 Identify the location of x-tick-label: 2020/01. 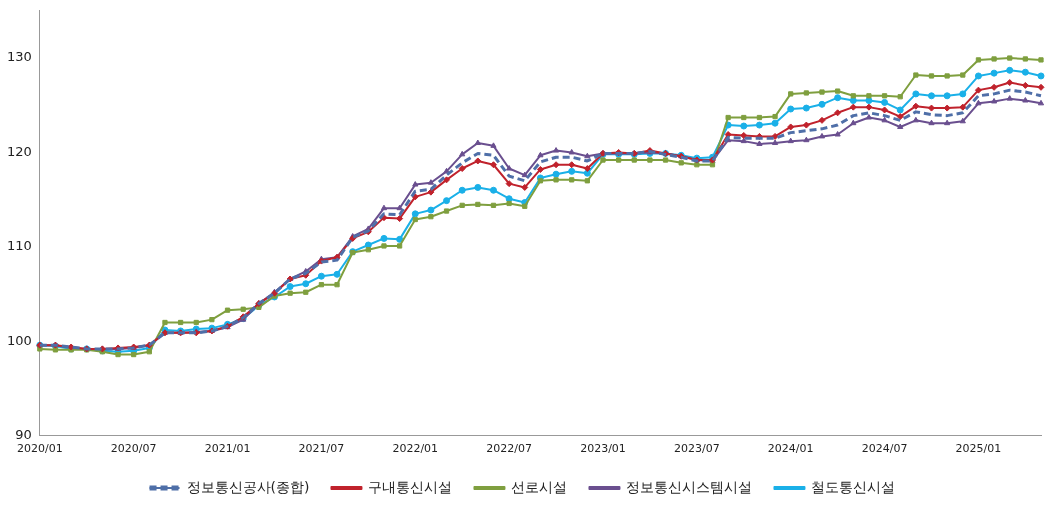
(39, 449).